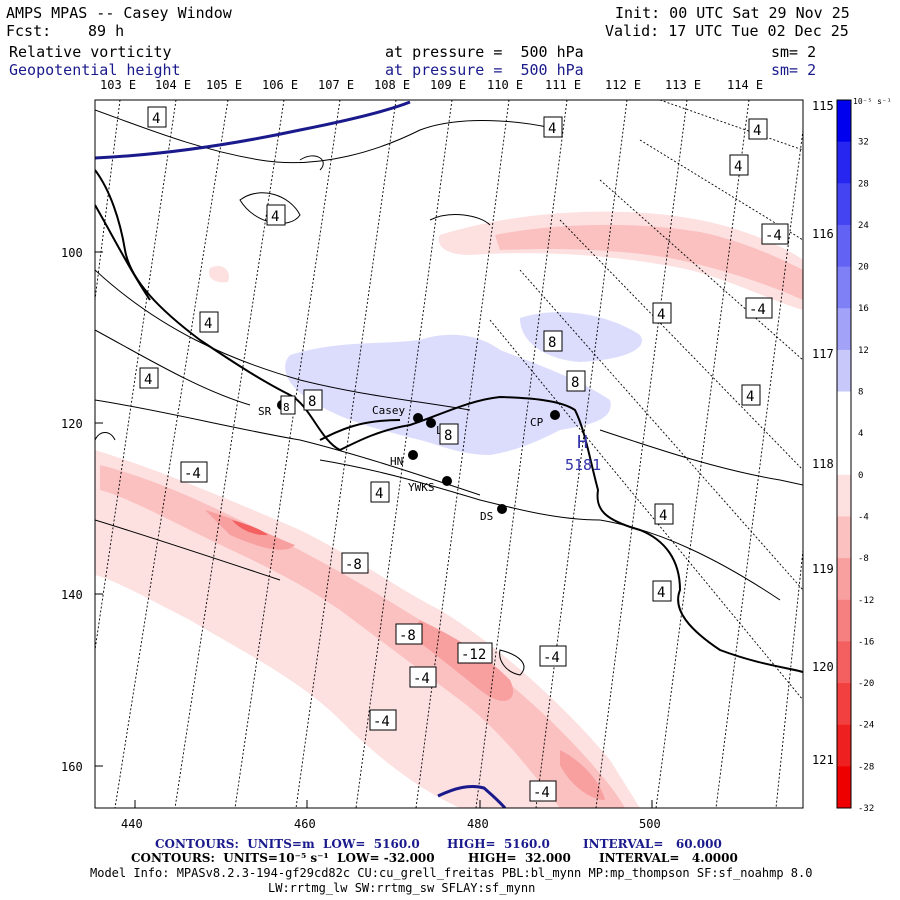 The width and height of the screenshot is (900, 900). What do you see at coordinates (844, 454) in the screenshot?
I see `colorbar-frame` at bounding box center [844, 454].